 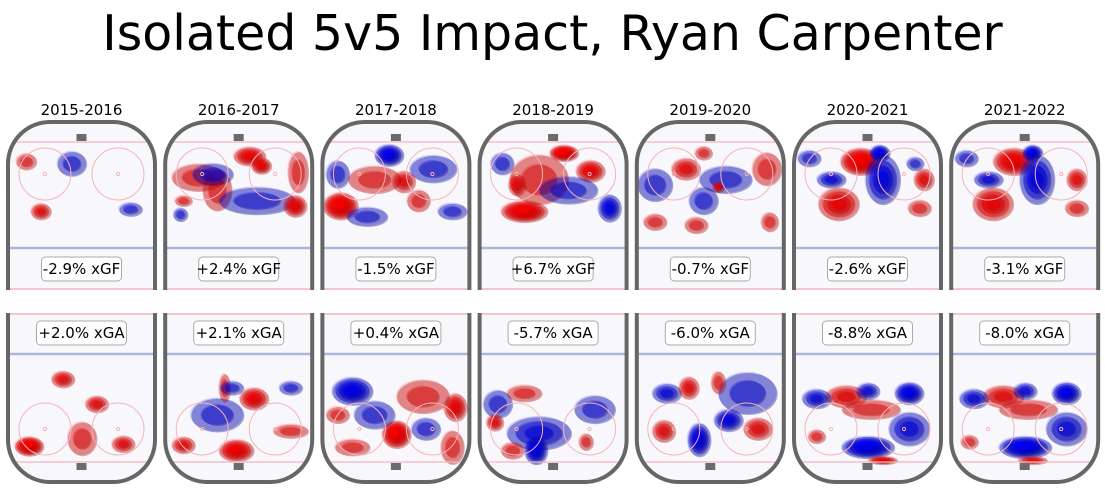 I want to click on season-panel-2016-2017: 2016-2017 +2.4% xGF +2.1% xGA, so click(x=239, y=292).